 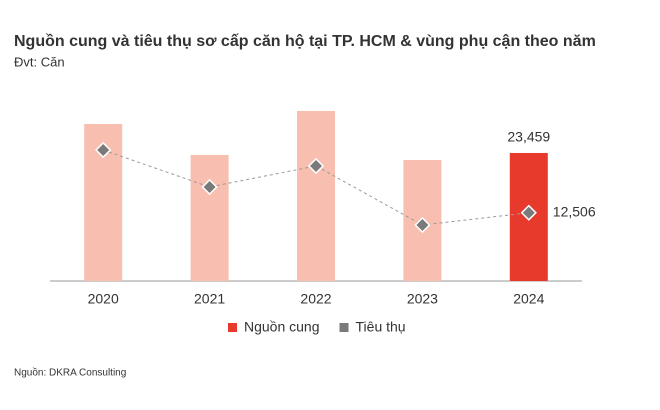 What do you see at coordinates (315, 299) in the screenshot?
I see `x-tick-label: 2022` at bounding box center [315, 299].